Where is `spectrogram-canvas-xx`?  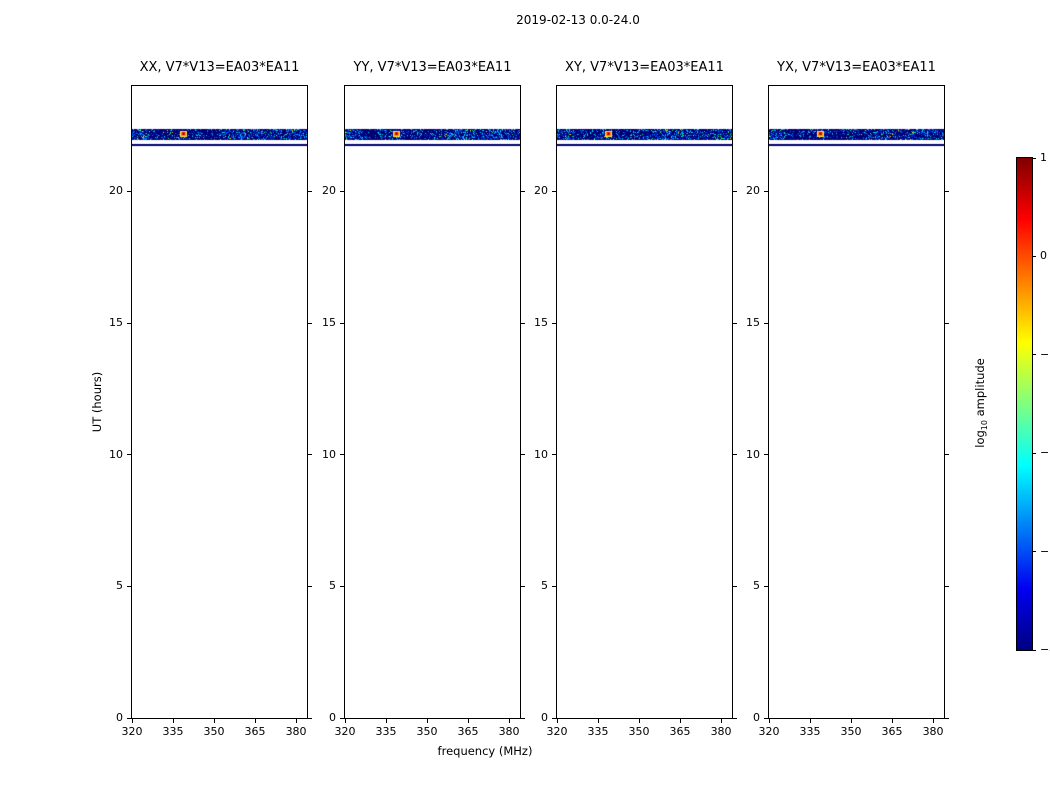 spectrogram-canvas-xx is located at coordinates (219, 402).